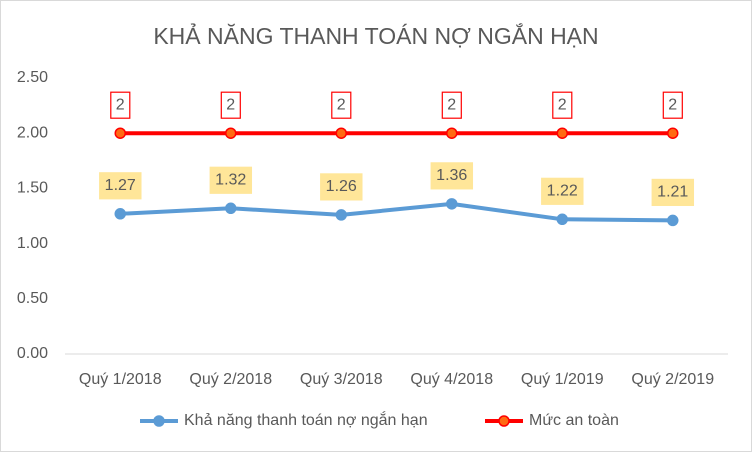 Image resolution: width=752 pixels, height=452 pixels. I want to click on data-label: 1.26, so click(341, 186).